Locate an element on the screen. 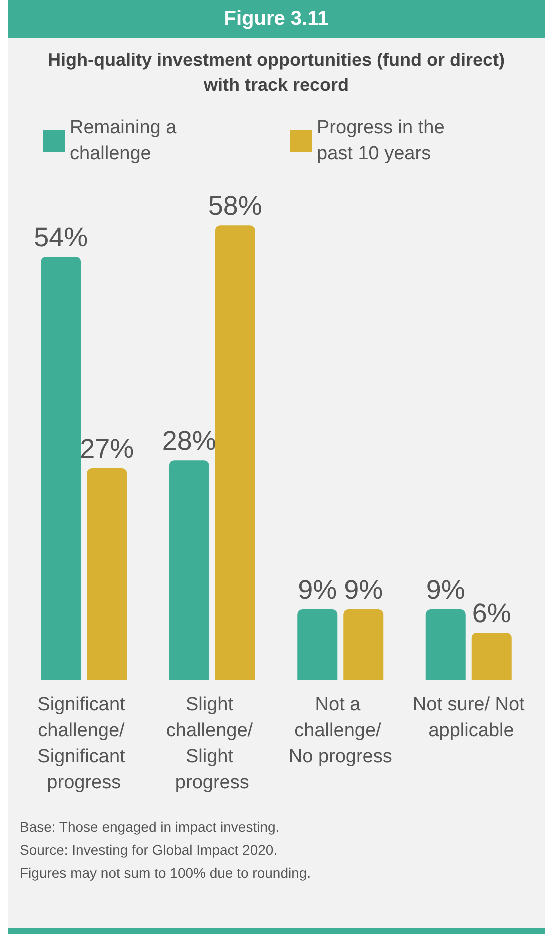  x-tick-label: Slight challenge/ Slight progress is located at coordinates (212, 744).